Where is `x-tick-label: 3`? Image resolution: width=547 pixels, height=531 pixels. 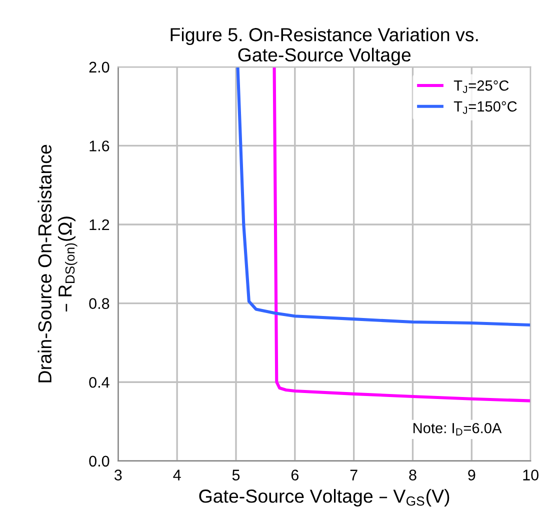 x-tick-label: 3 is located at coordinates (118, 475).